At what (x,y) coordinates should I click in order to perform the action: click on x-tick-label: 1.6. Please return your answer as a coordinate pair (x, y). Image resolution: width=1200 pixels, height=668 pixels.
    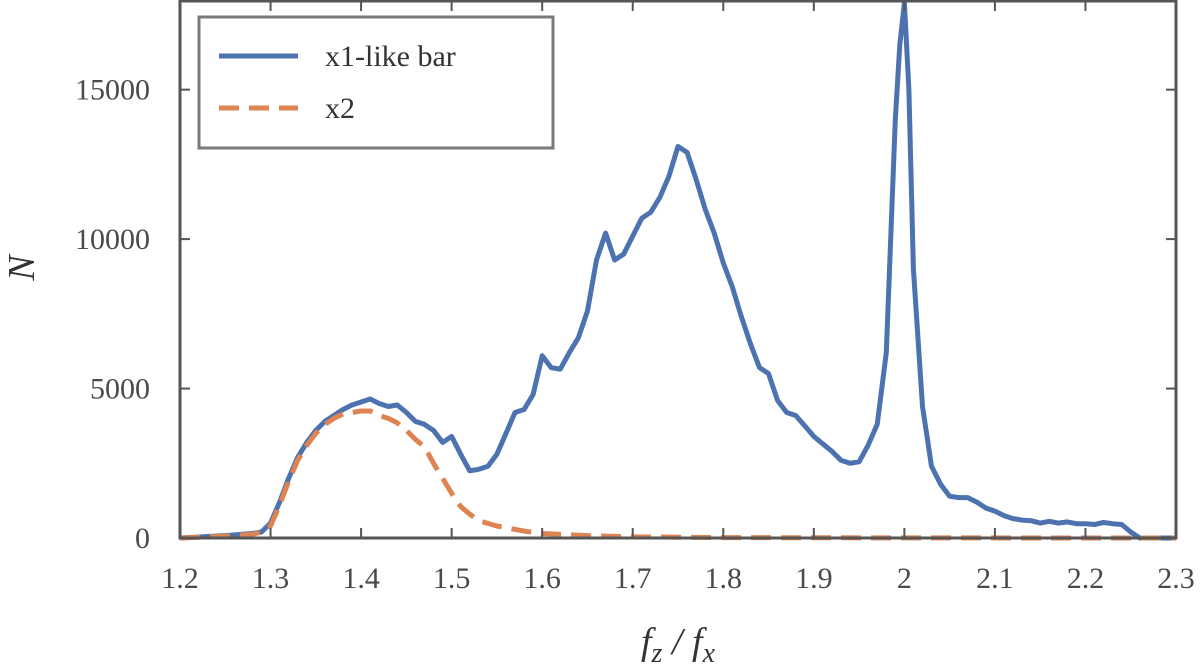
    Looking at the image, I should click on (542, 578).